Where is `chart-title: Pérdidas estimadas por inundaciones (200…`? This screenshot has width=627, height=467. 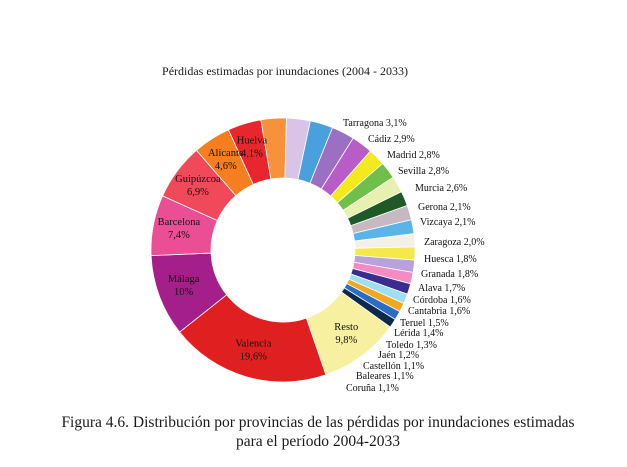
chart-title: Pérdidas estimadas por inundaciones (200… is located at coordinates (285, 71).